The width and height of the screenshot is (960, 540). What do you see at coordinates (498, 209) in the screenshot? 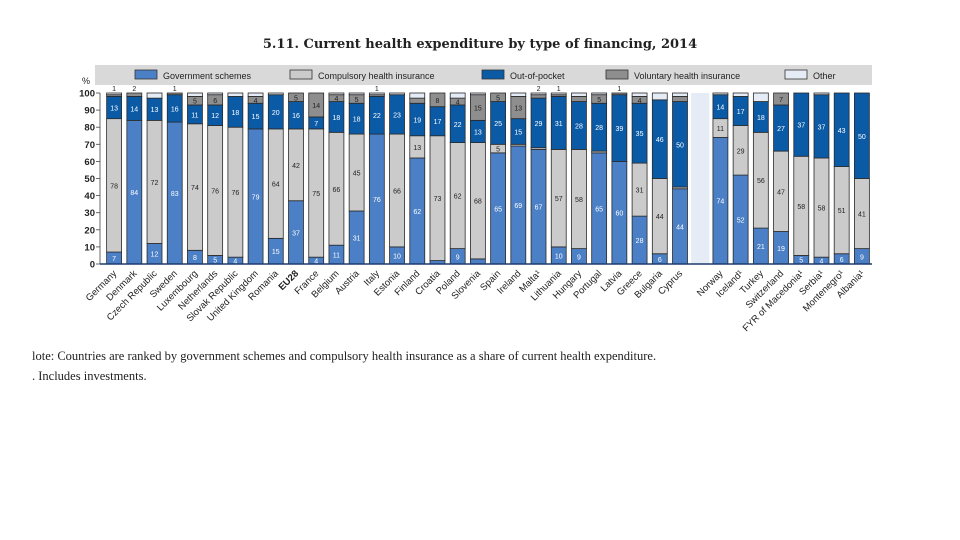
I see `data-label: 65` at bounding box center [498, 209].